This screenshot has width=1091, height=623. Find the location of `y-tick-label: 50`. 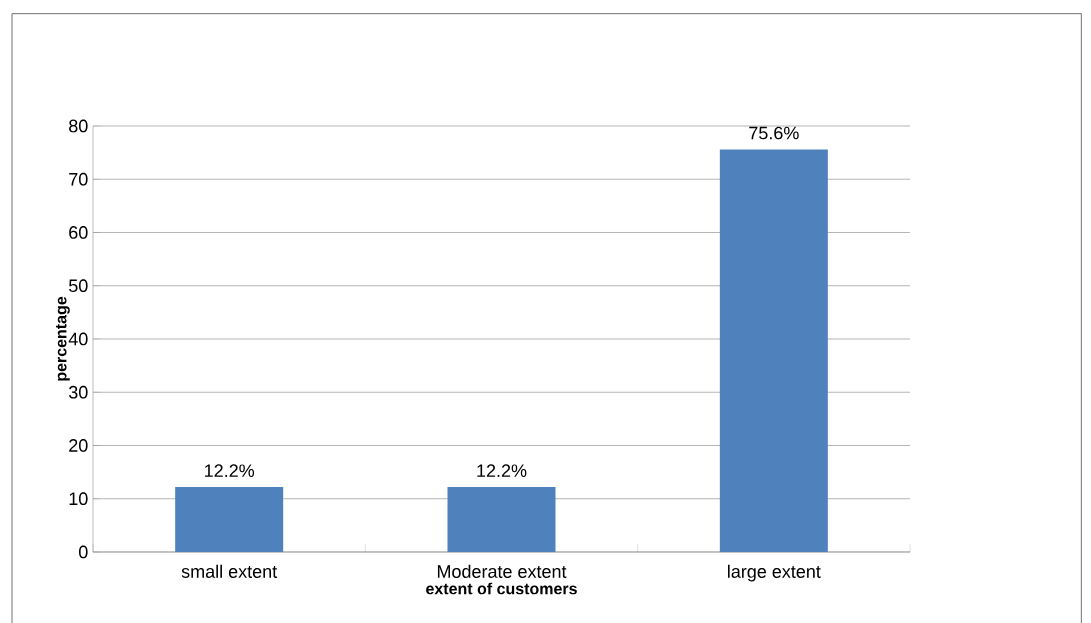

y-tick-label: 50 is located at coordinates (78, 286).